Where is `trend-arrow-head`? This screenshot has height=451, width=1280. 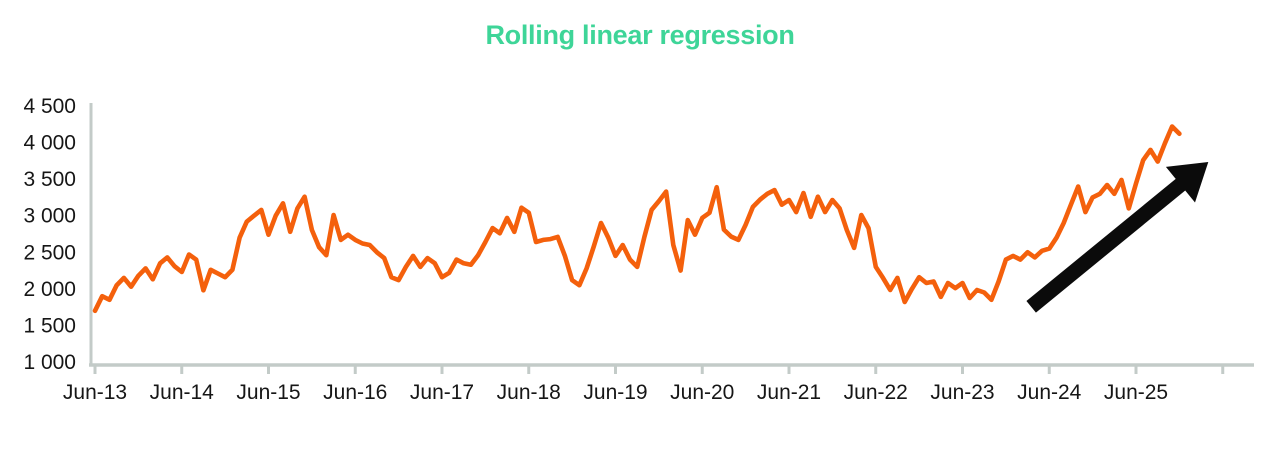
trend-arrow-head is located at coordinates (1187, 182).